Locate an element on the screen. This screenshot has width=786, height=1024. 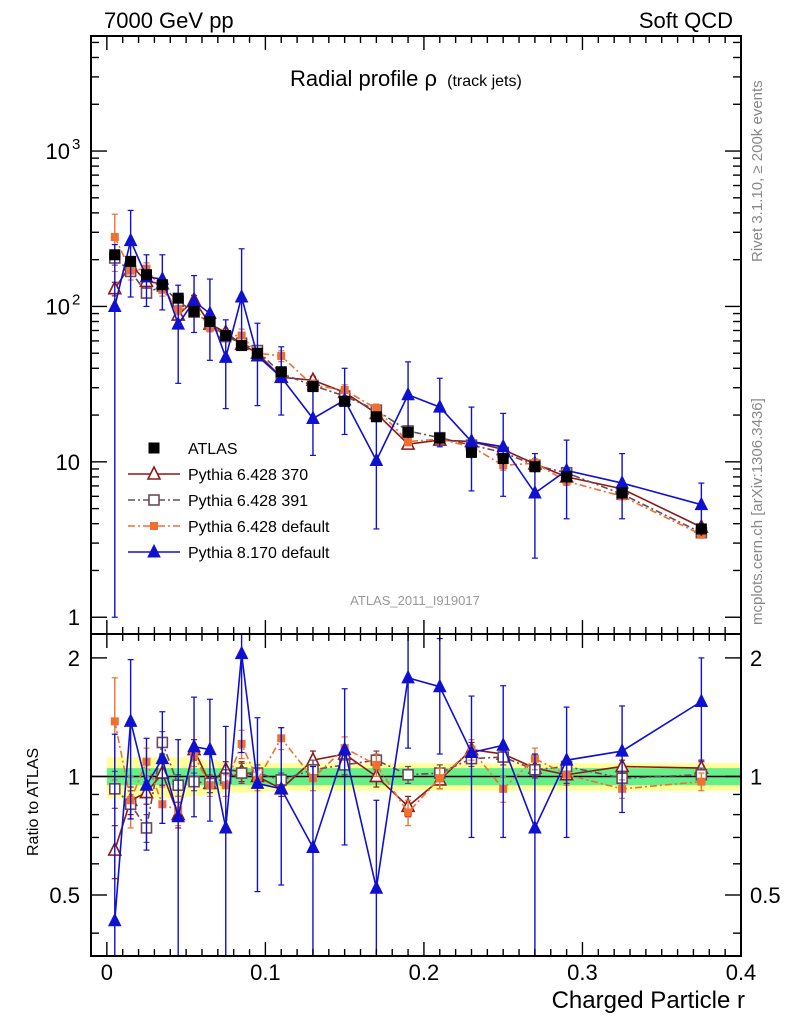
legend-entry: ATLAS is located at coordinates (193, 449).